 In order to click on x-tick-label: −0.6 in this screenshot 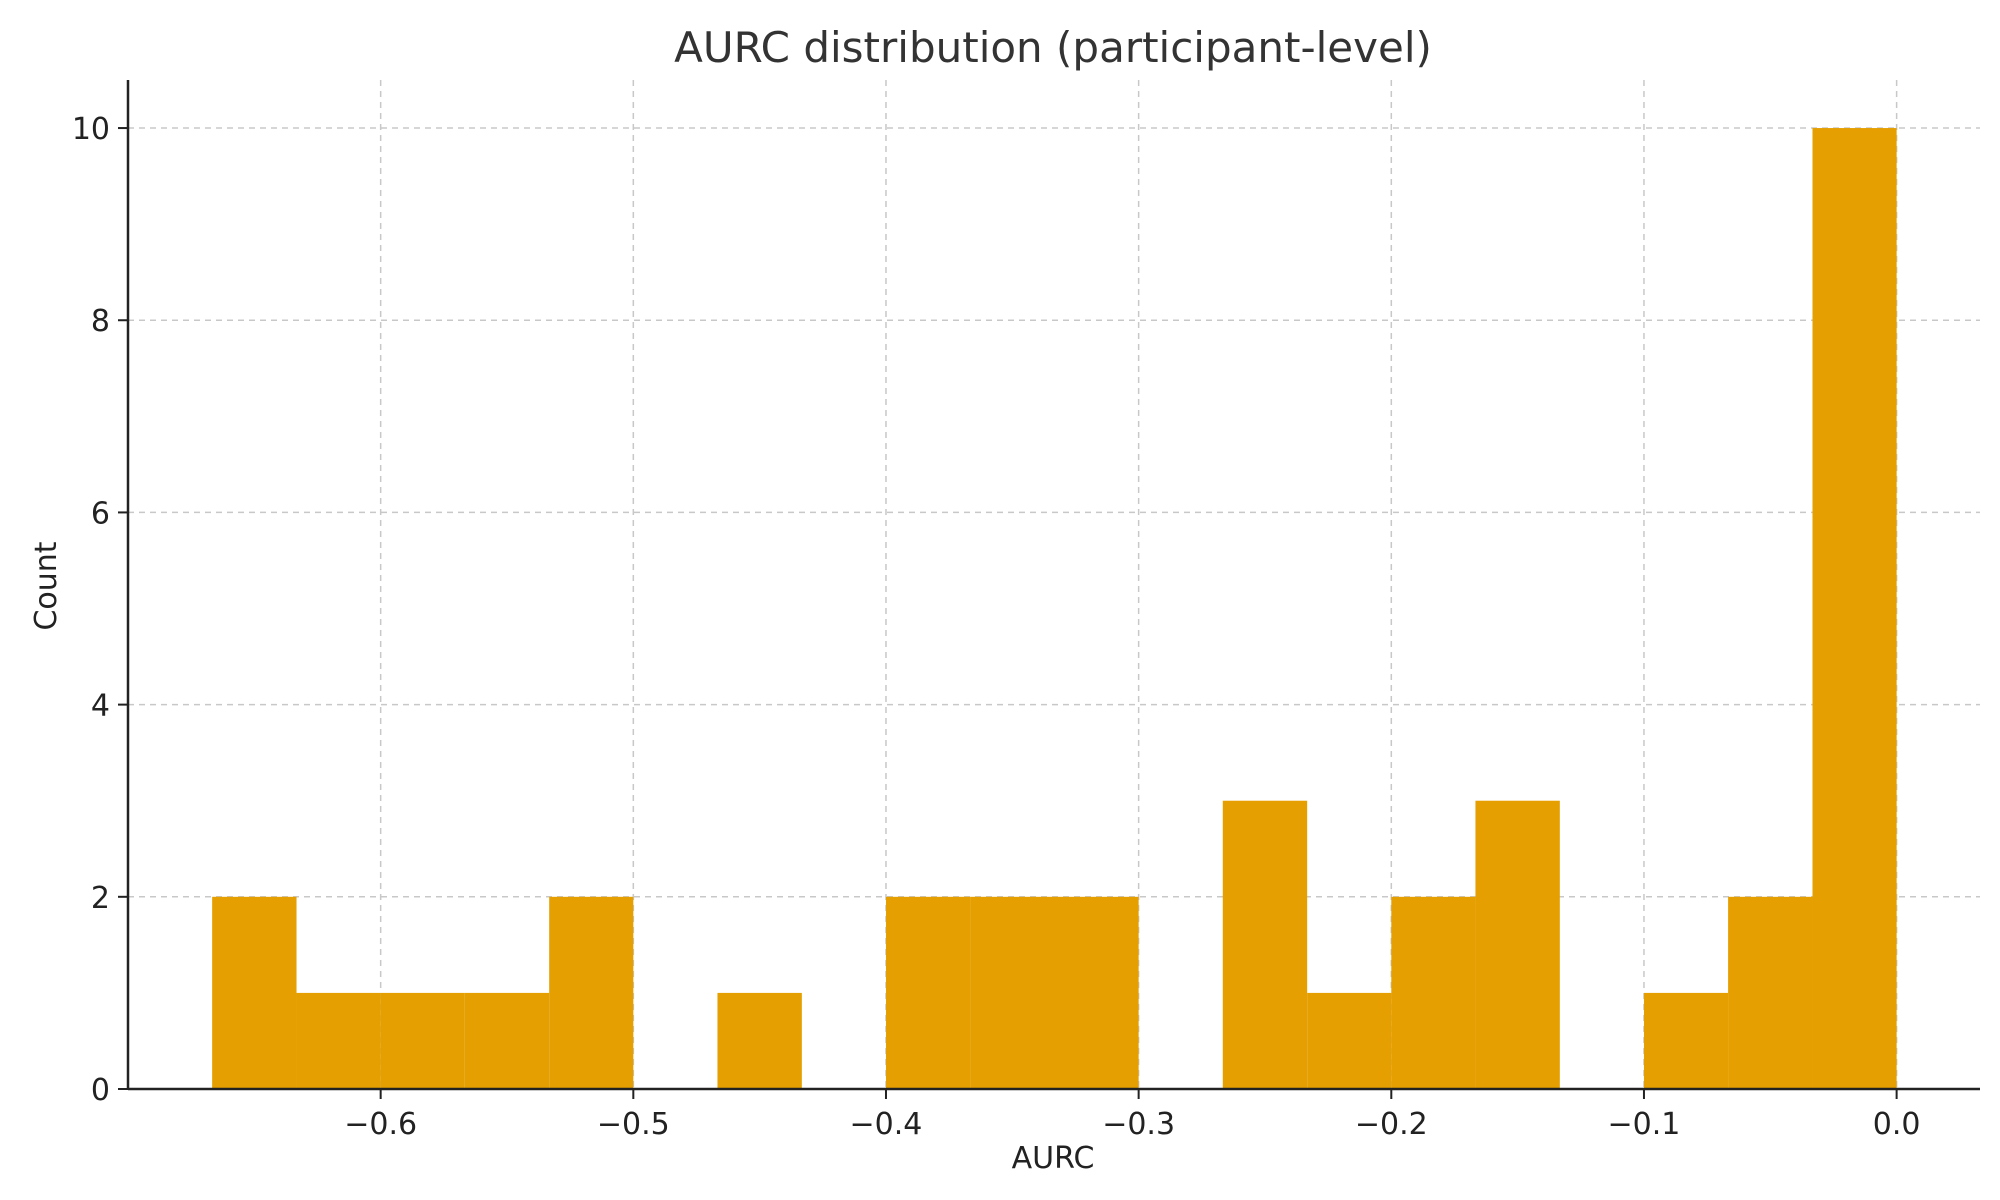, I will do `click(380, 1124)`.